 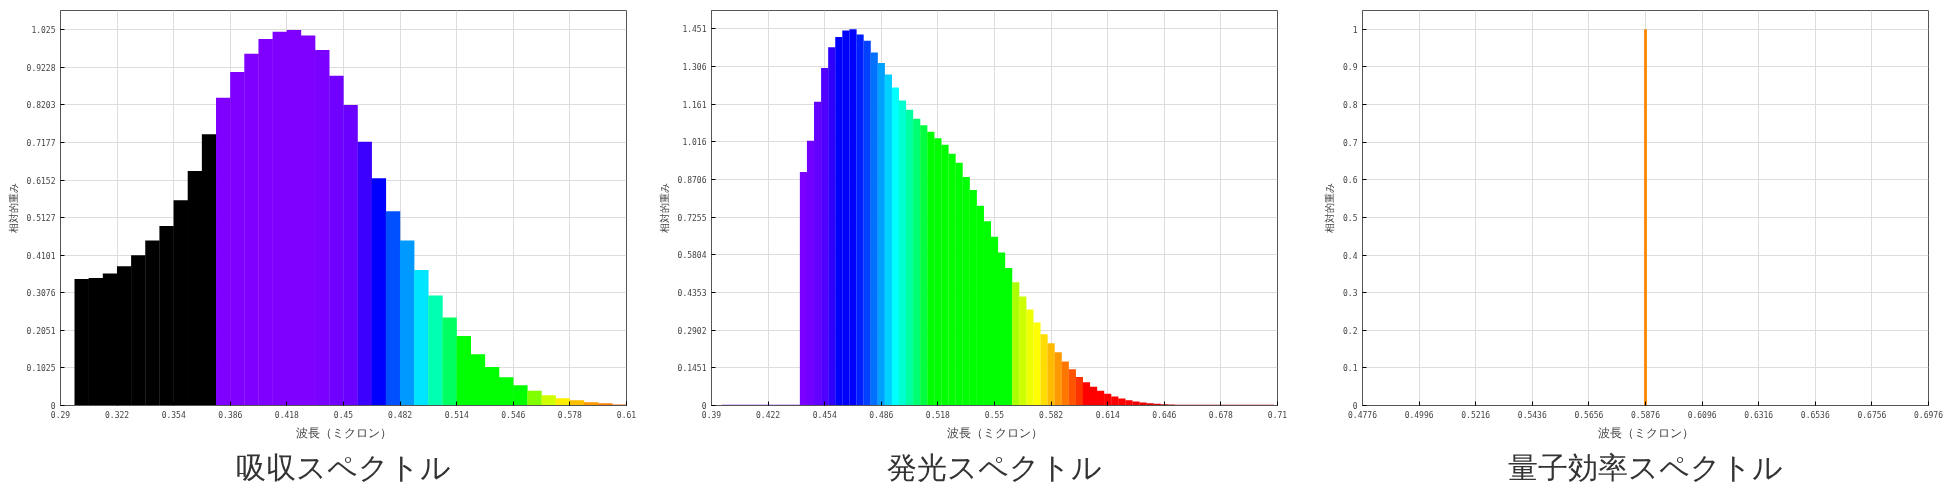 I want to click on x-tick-label: 0.6096, so click(x=1702, y=415).